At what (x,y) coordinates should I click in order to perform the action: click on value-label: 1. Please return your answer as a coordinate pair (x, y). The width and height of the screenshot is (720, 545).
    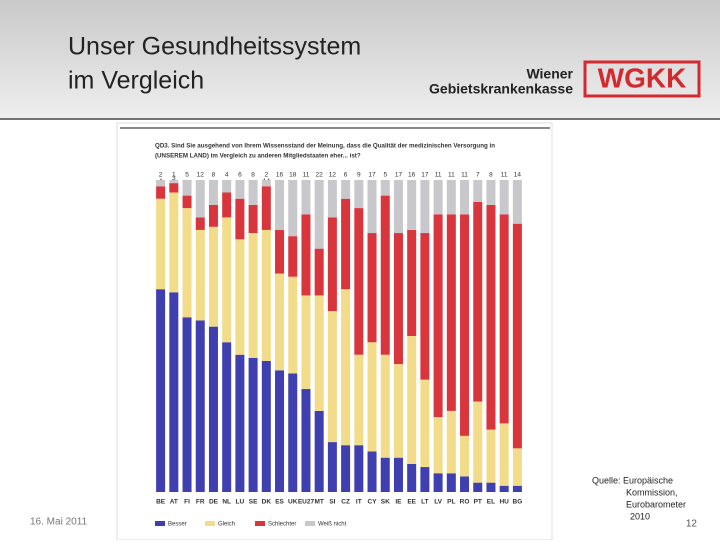
    Looking at the image, I should click on (174, 175).